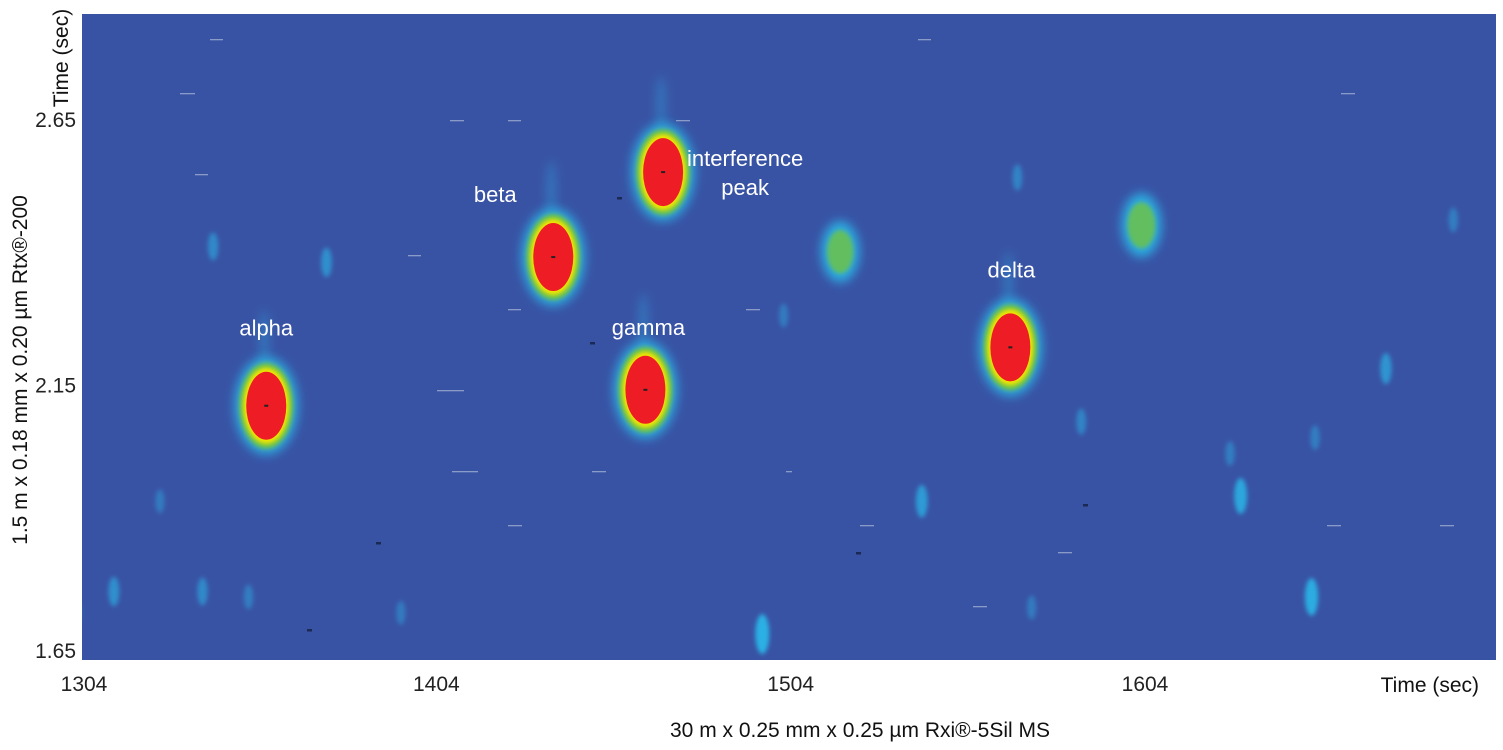  I want to click on y-tick-label: 2.65, so click(55, 120).